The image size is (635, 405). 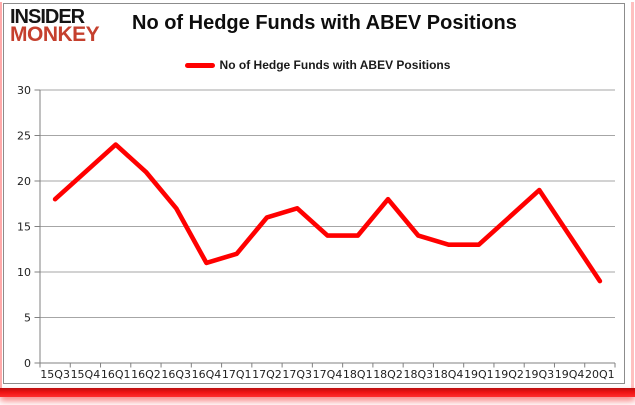 What do you see at coordinates (632, 195) in the screenshot?
I see `right-red-accent-edge` at bounding box center [632, 195].